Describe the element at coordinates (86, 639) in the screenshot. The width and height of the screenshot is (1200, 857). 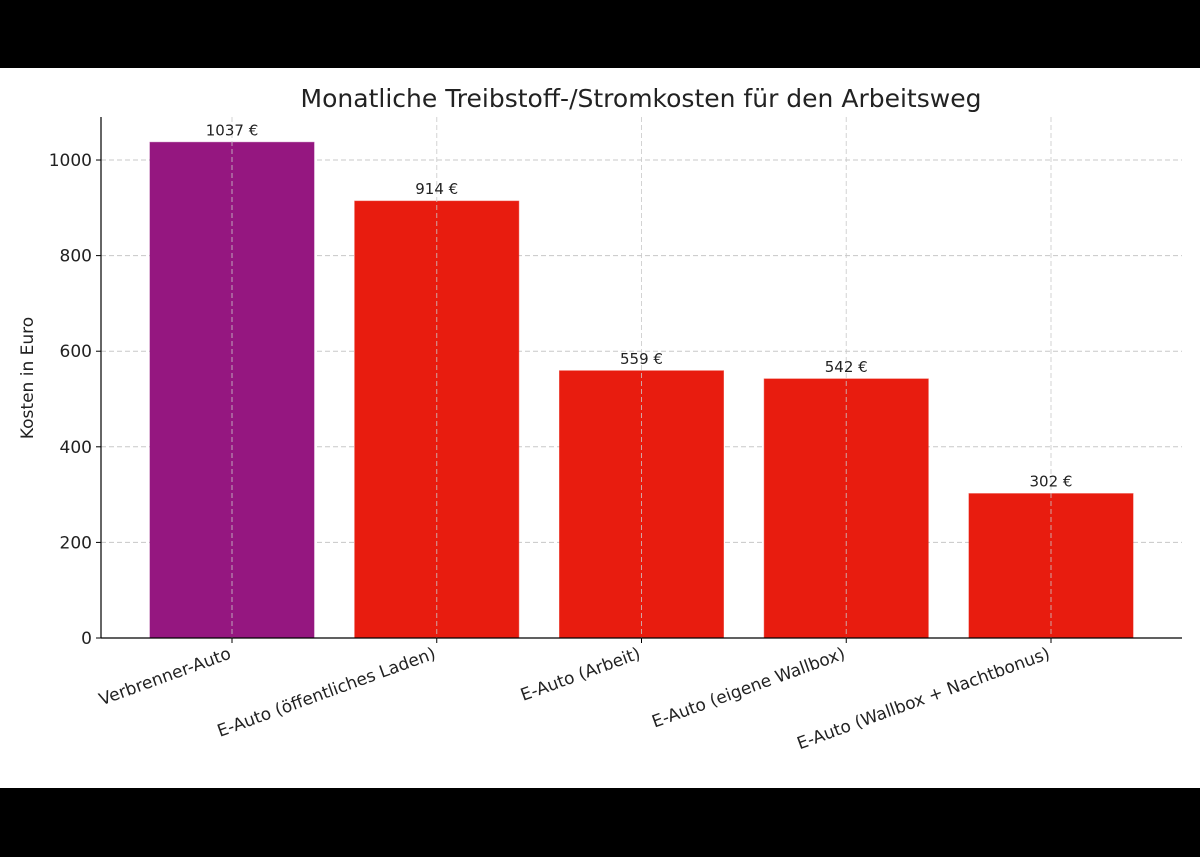
I see `y-tick-label: 0` at that location.